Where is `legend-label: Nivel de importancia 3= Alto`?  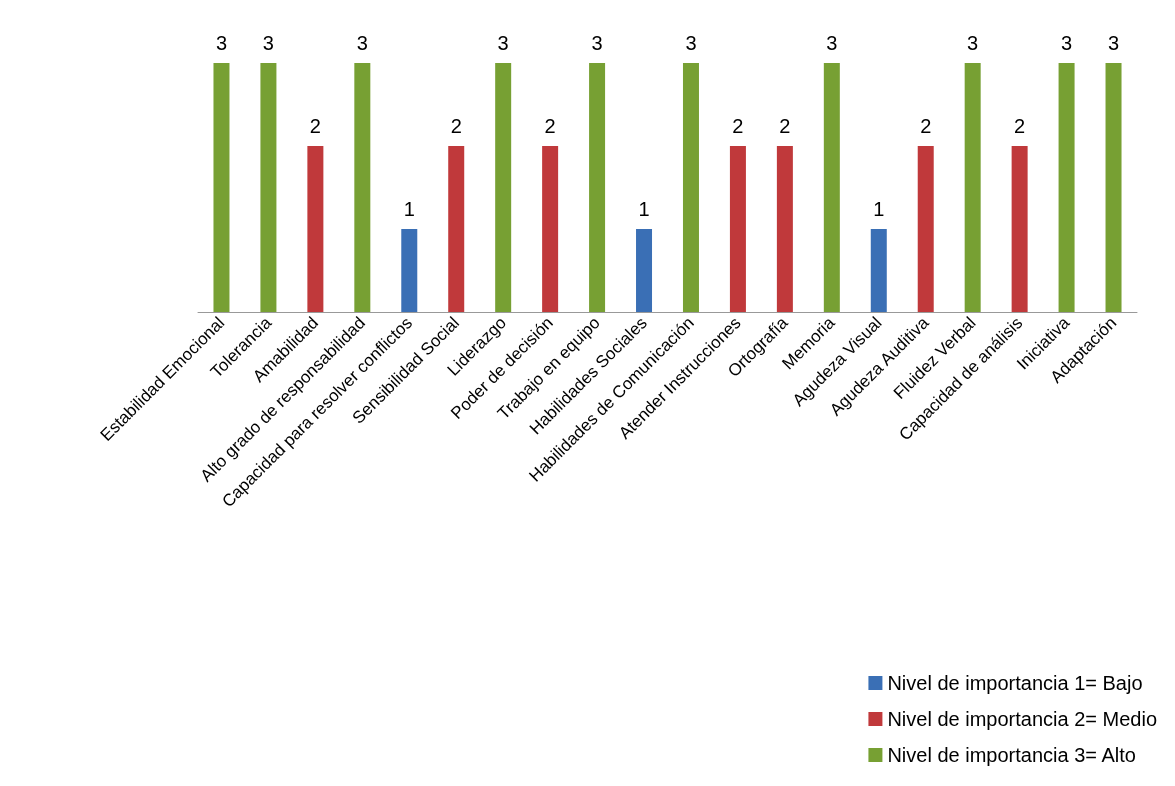 legend-label: Nivel de importancia 3= Alto is located at coordinates (1011, 755).